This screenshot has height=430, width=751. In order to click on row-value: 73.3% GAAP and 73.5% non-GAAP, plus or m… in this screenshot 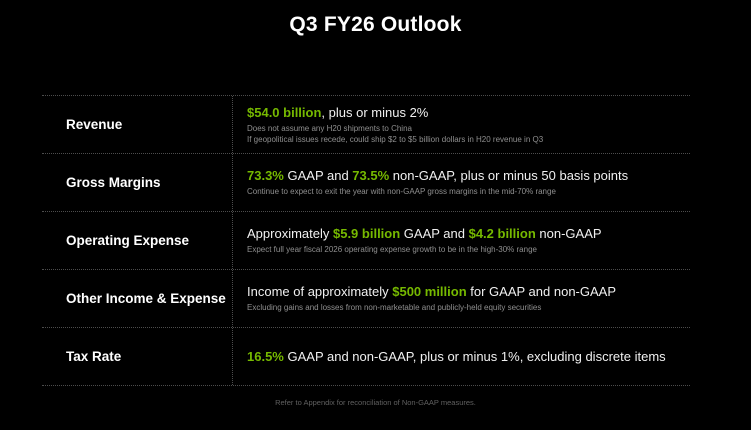, I will do `click(465, 176)`.